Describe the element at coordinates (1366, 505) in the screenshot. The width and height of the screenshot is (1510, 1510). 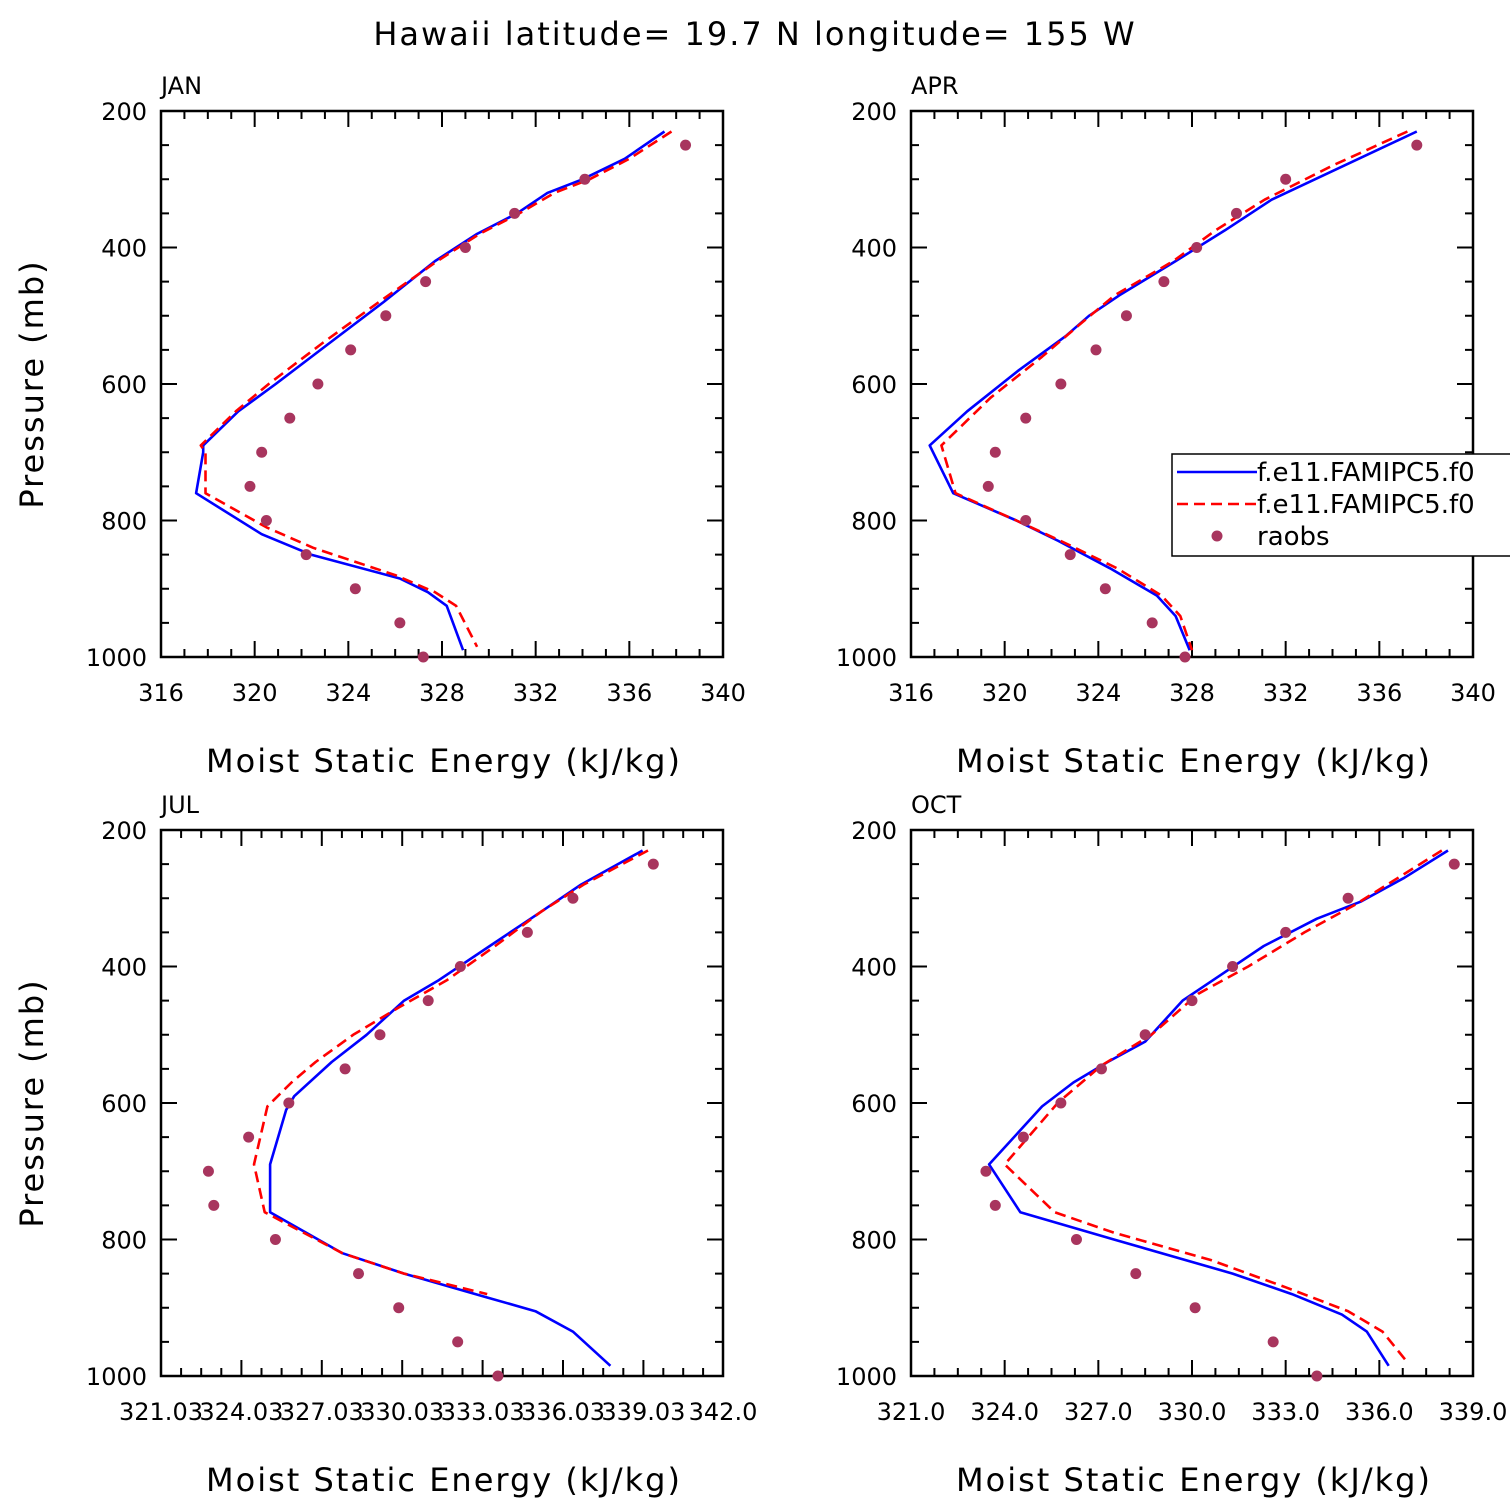
I see `legend-label: f.e11.FAMIPC5.f0` at that location.